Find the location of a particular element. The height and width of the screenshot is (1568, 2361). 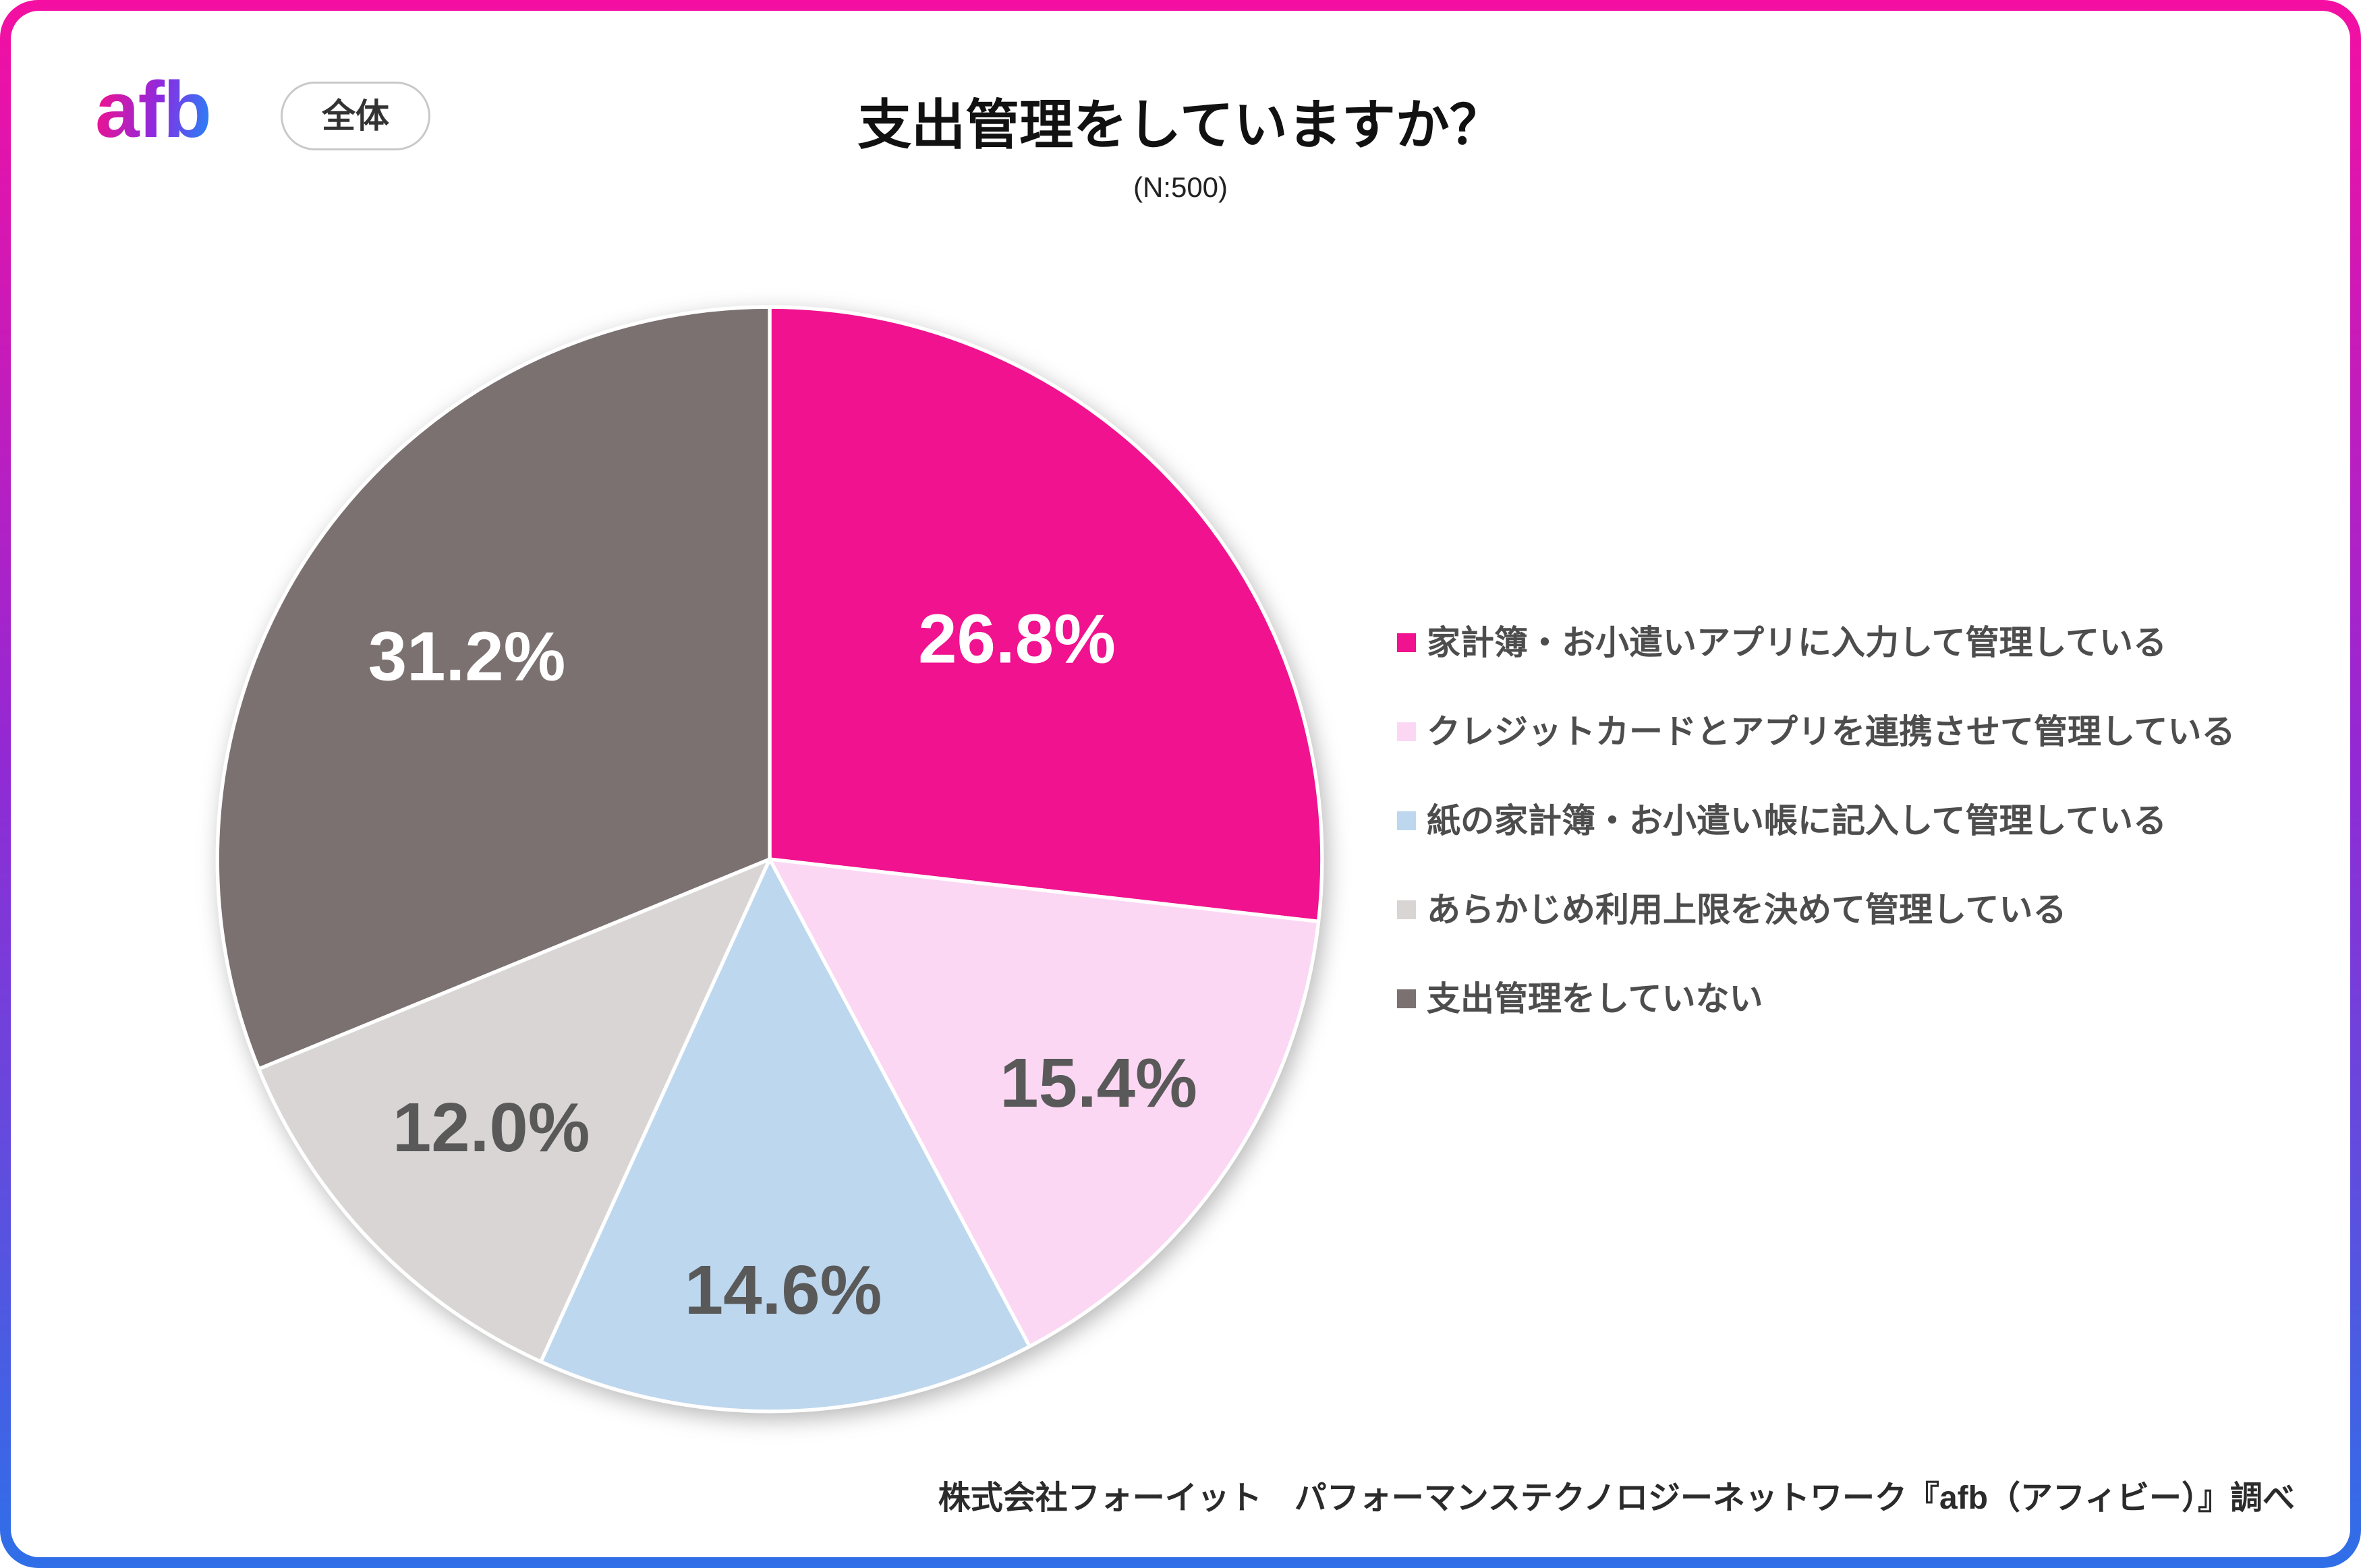

legend-item: 支出管理をしていない is located at coordinates (1816, 999).